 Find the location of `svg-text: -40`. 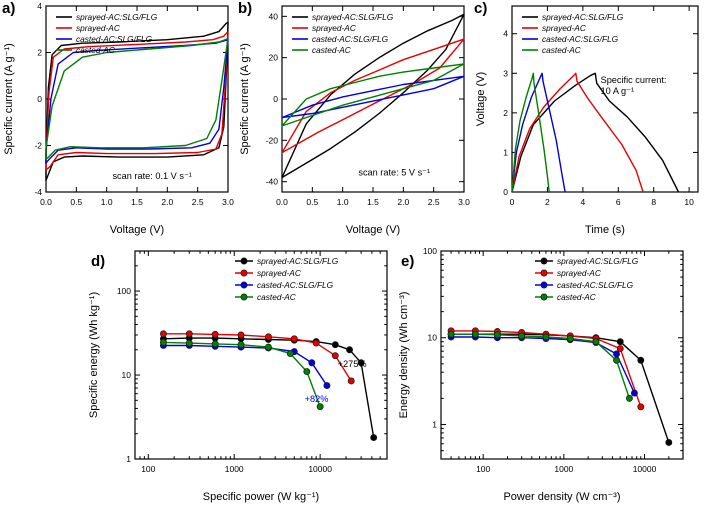

svg-text: -40 is located at coordinates (272, 182).